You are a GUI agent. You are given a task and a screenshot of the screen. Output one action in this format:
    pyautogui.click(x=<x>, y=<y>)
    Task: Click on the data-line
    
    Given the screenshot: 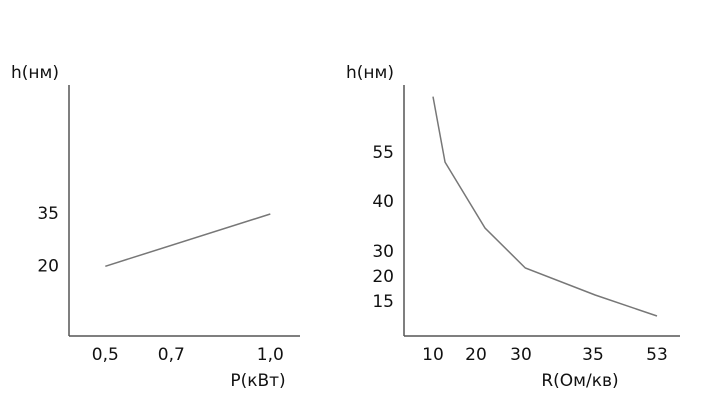 What is the action you would take?
    pyautogui.click(x=188, y=240)
    